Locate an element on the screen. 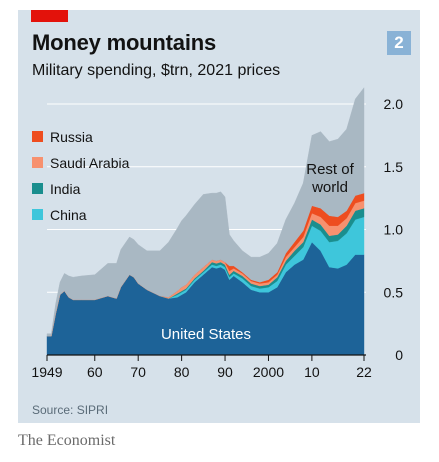 The image size is (439, 462). x-tick-label: 90 is located at coordinates (225, 372).